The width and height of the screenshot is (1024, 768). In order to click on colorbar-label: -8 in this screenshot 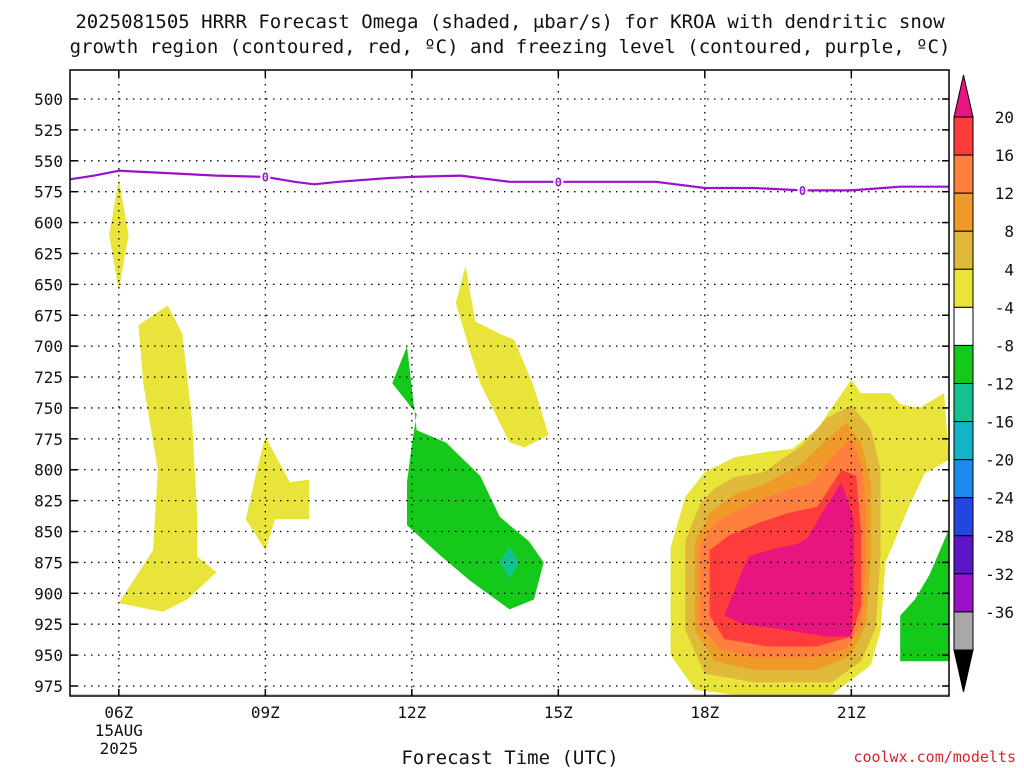, I will do `click(1004, 345)`.